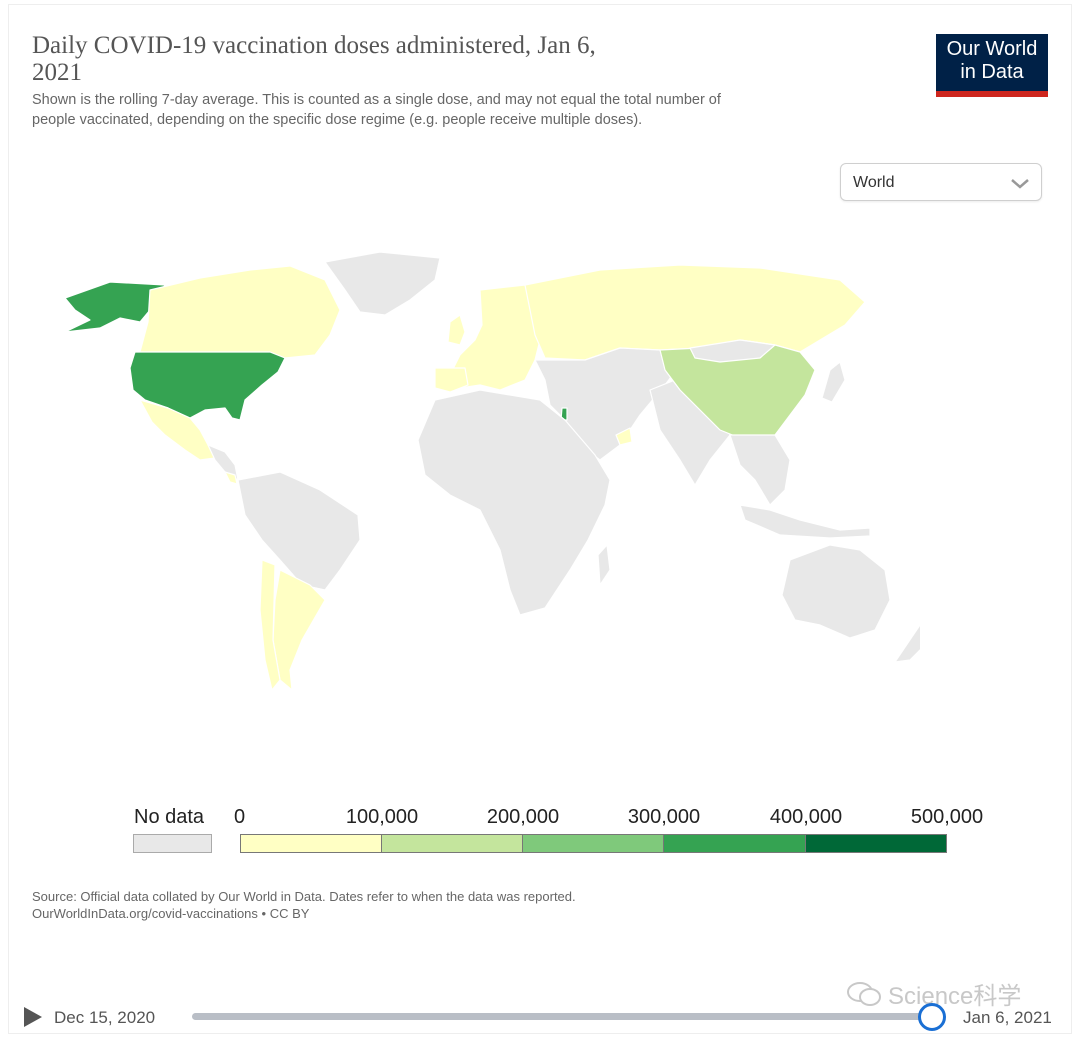 This screenshot has width=1080, height=1038. What do you see at coordinates (299, 531) in the screenshot?
I see `country-south-america-north` at bounding box center [299, 531].